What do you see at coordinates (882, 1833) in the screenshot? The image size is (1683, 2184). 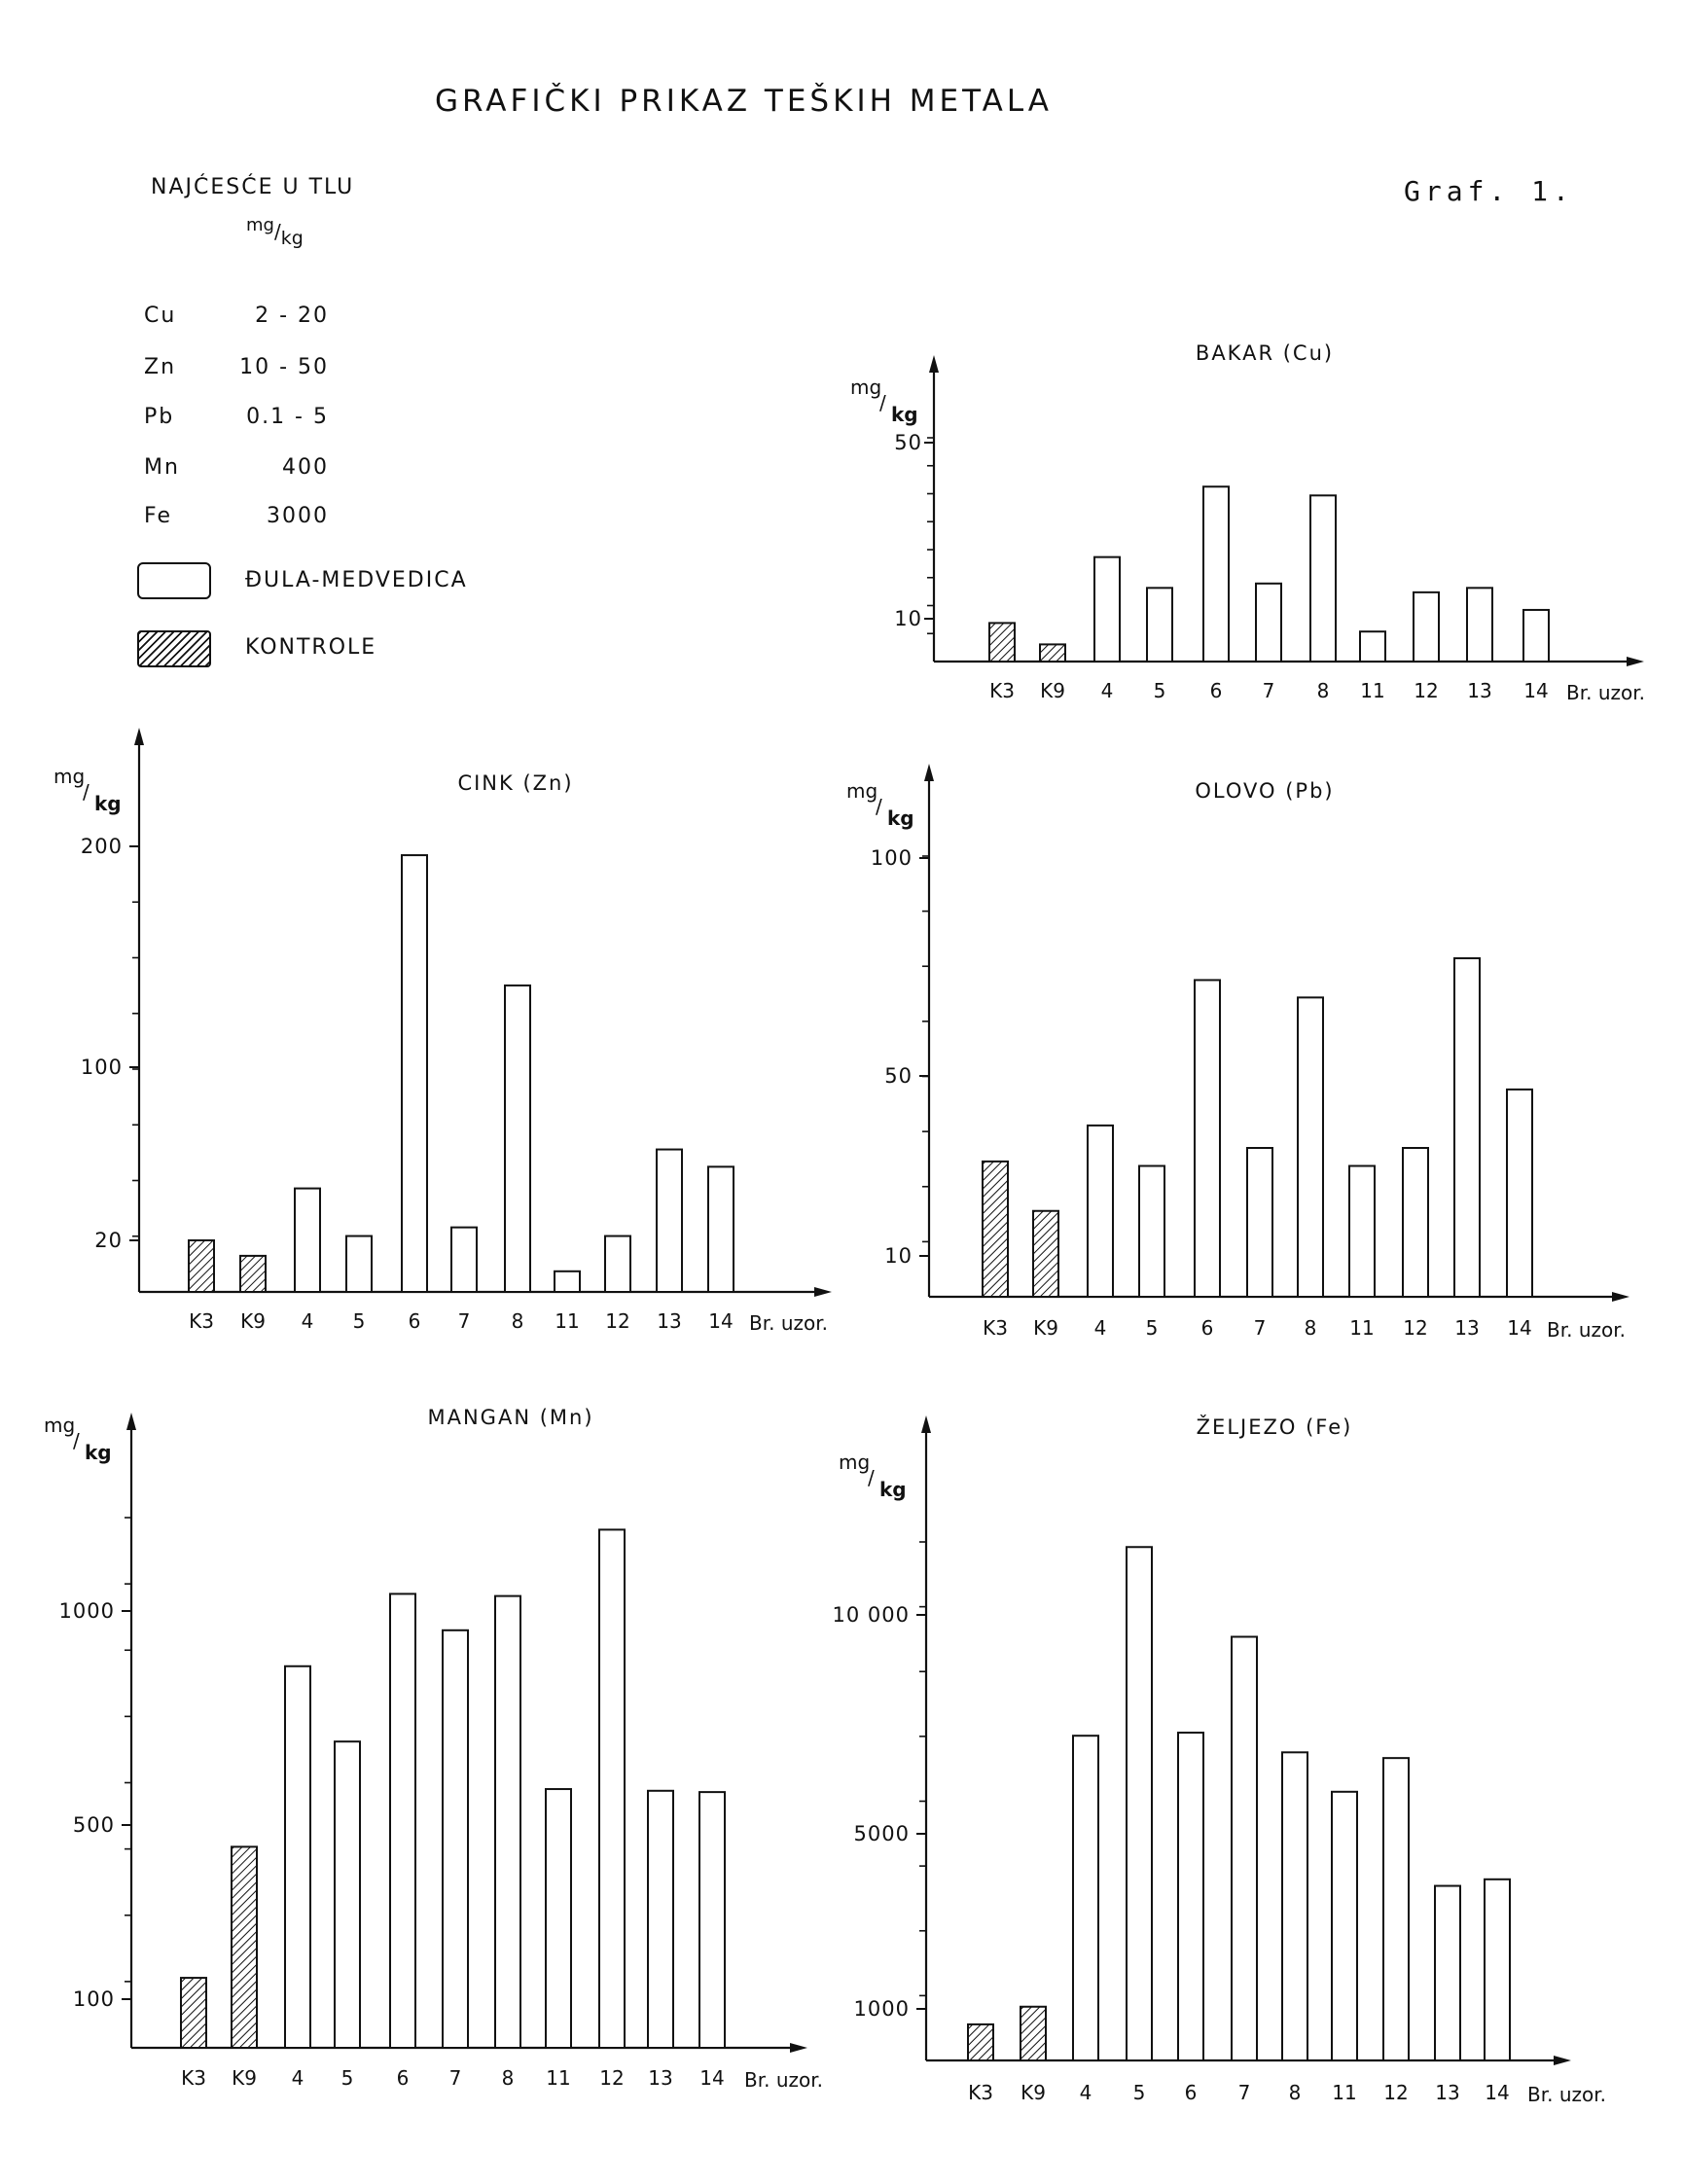 I see `y-tick-label: 5000` at bounding box center [882, 1833].